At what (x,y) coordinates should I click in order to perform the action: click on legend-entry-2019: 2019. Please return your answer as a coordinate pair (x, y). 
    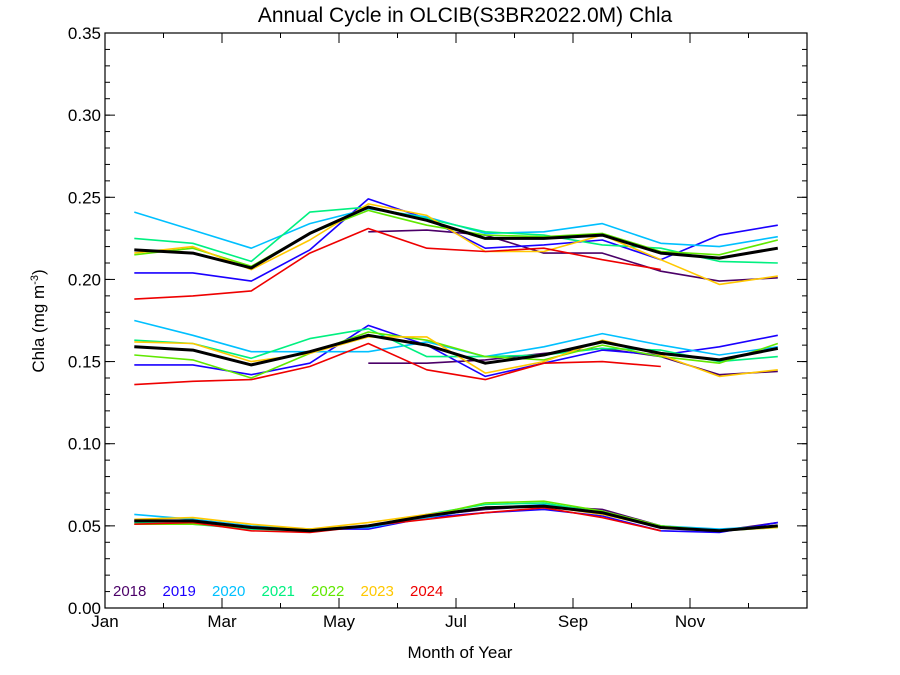
    Looking at the image, I should click on (179, 591).